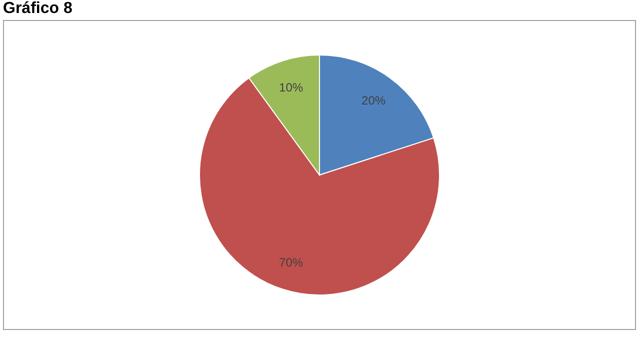 The image size is (639, 338). What do you see at coordinates (374, 101) in the screenshot?
I see `data-label: 20%` at bounding box center [374, 101].